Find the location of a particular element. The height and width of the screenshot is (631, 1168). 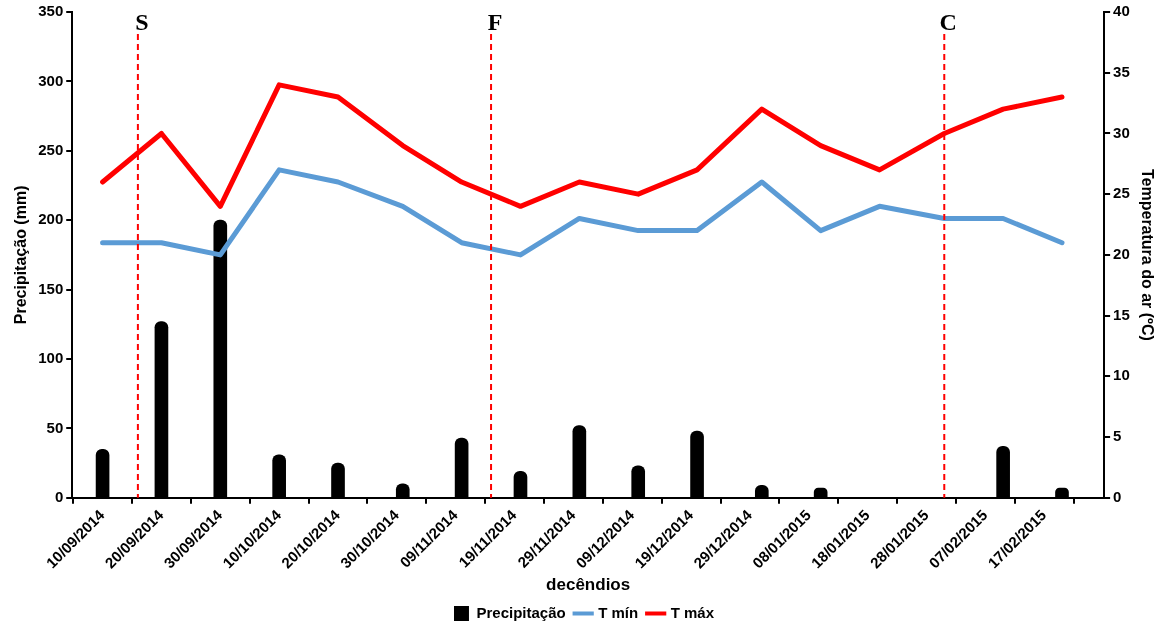

y2-tick-label: 10 is located at coordinates (1121, 375).